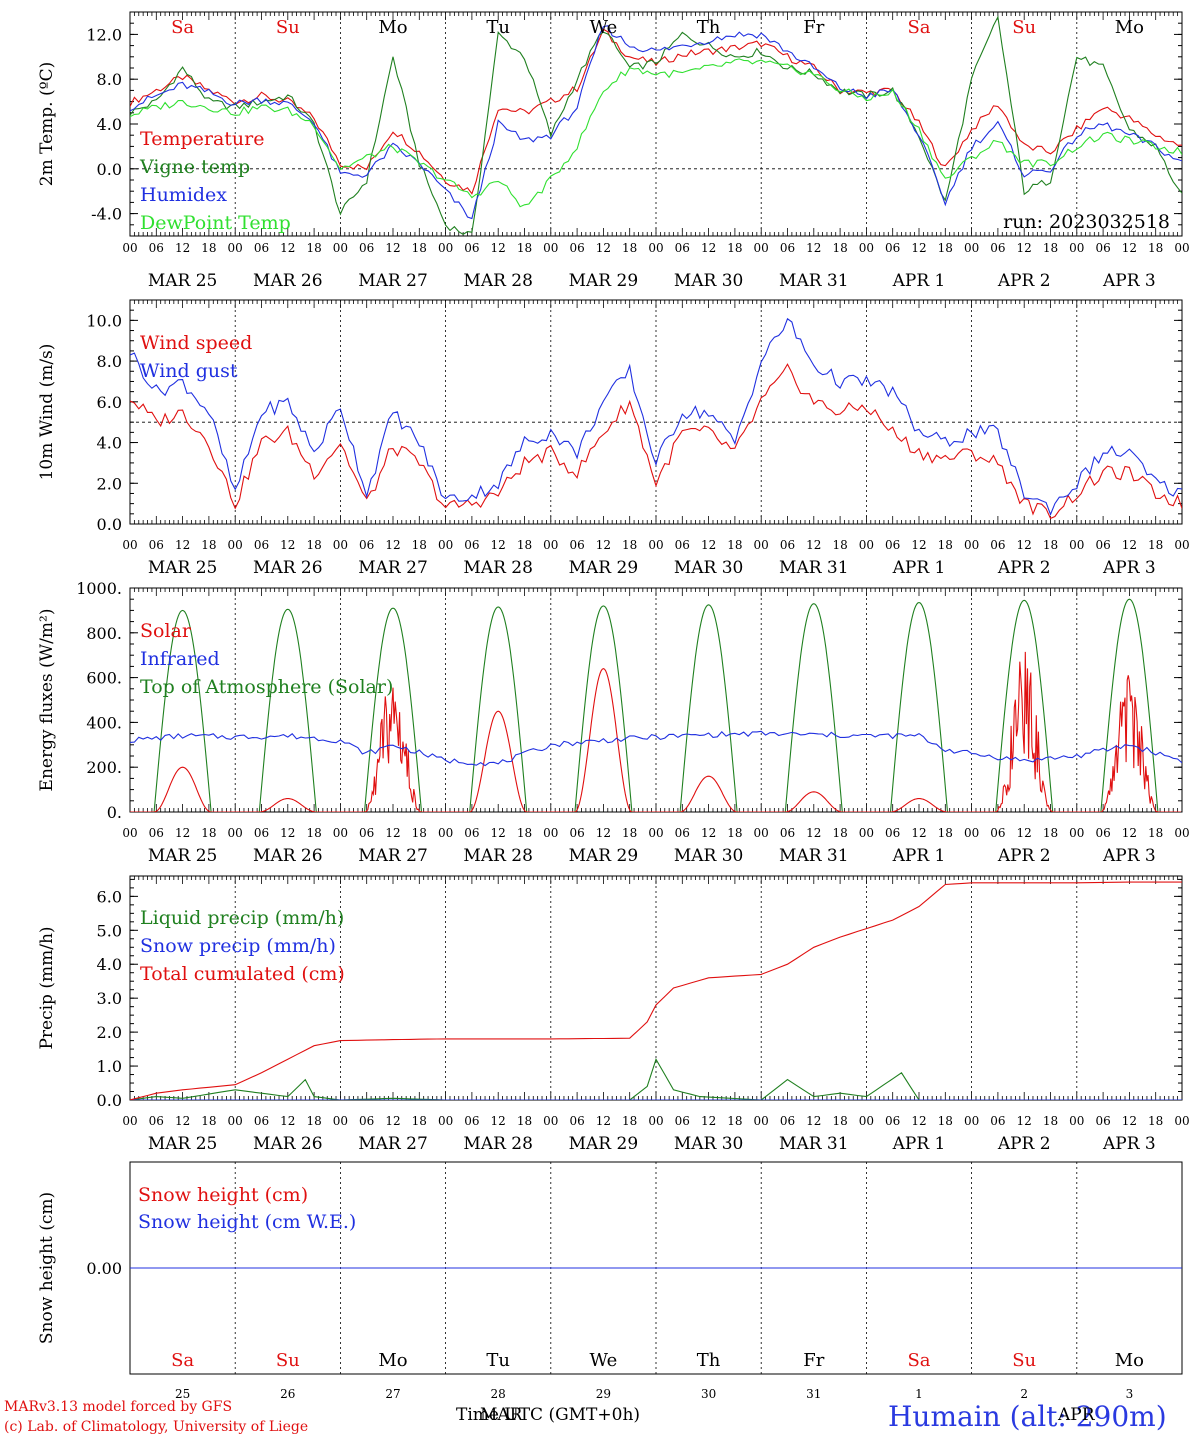 The width and height of the screenshot is (1194, 1440). What do you see at coordinates (109, 896) in the screenshot?
I see `y-tick-label: 6.0` at bounding box center [109, 896].